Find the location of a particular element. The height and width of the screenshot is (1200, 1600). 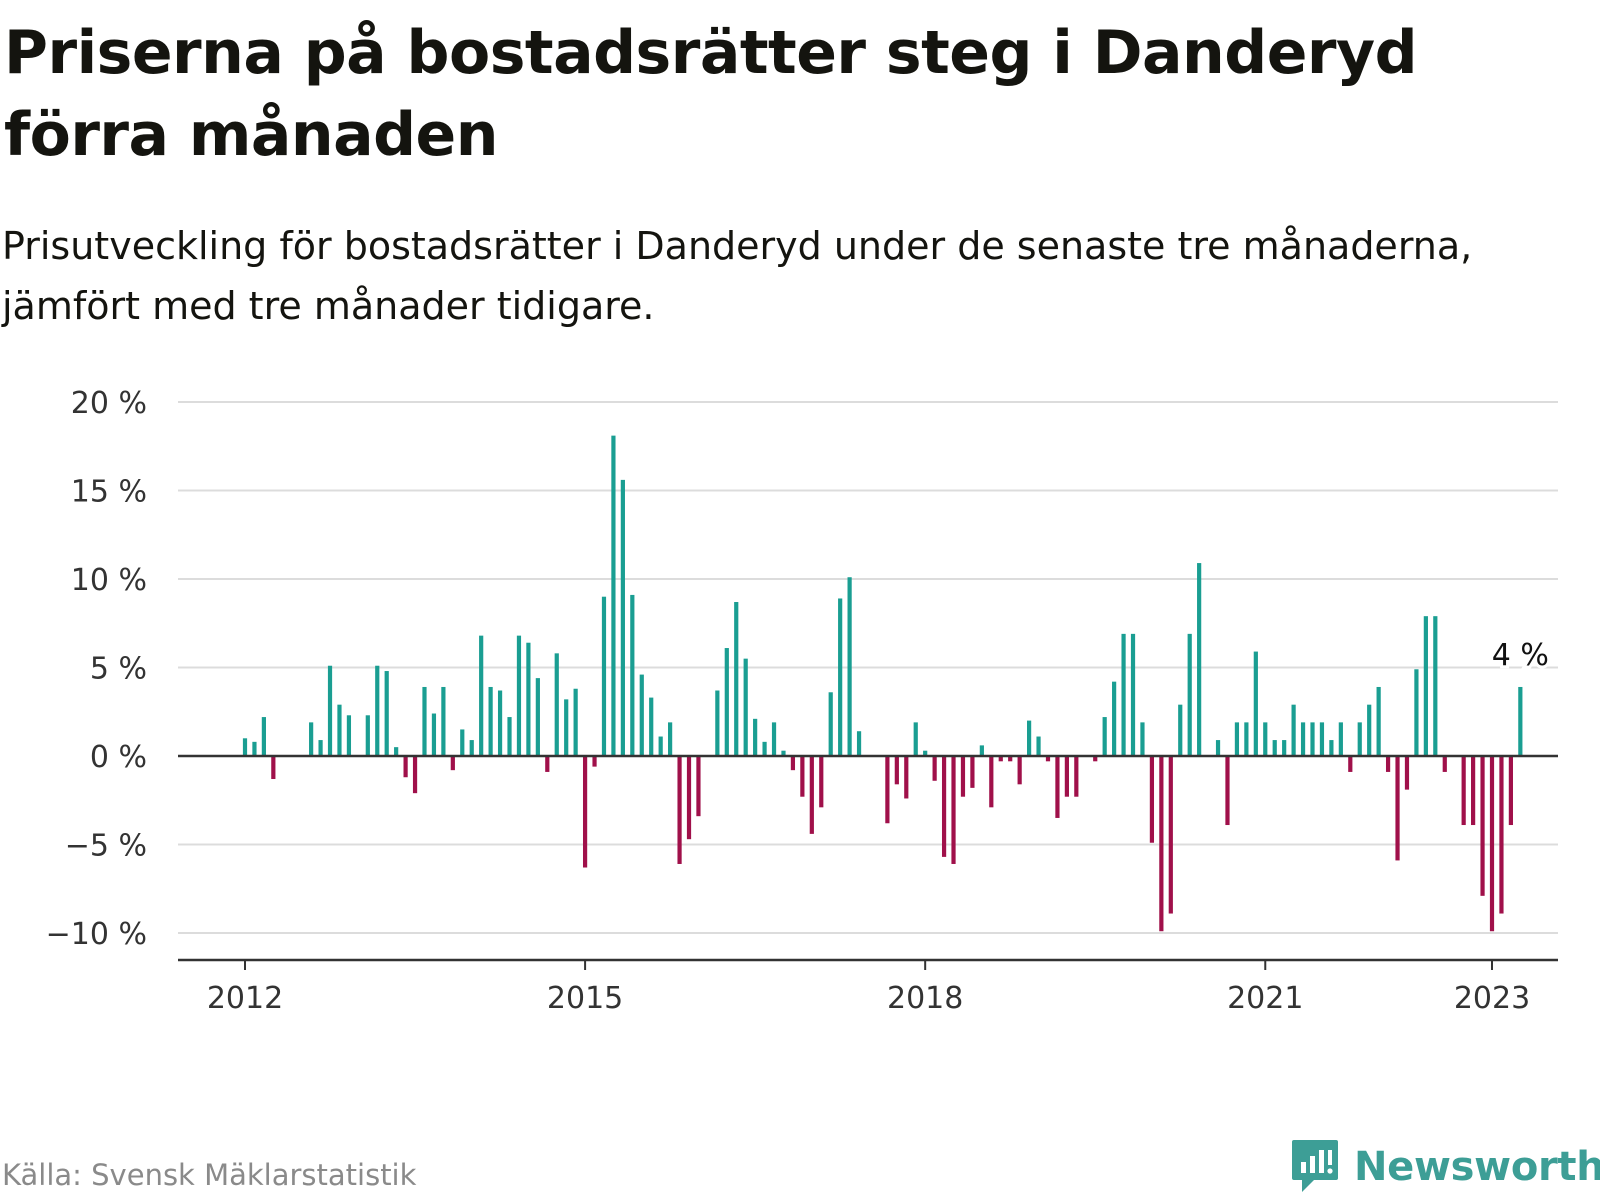

x-tick-label: 2015 is located at coordinates (585, 998).